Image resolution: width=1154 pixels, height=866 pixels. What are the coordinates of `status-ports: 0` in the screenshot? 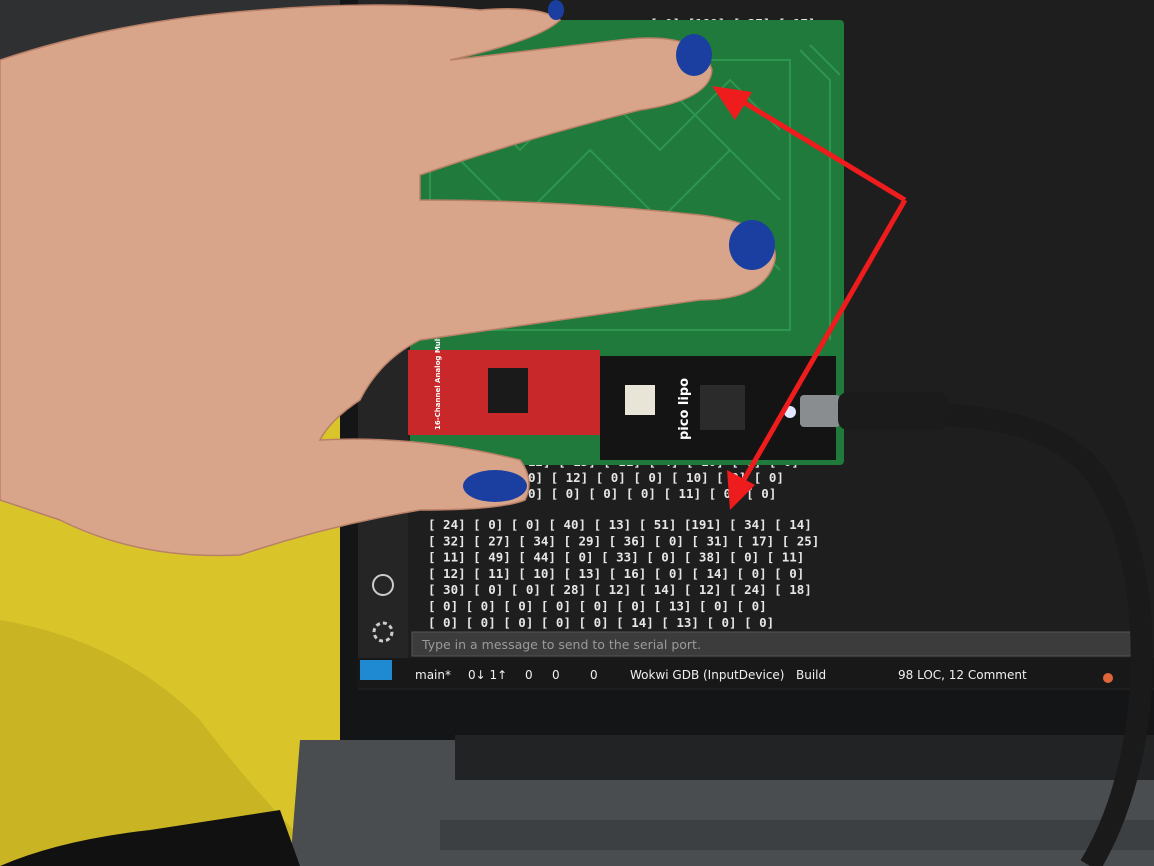 It's located at (594, 675).